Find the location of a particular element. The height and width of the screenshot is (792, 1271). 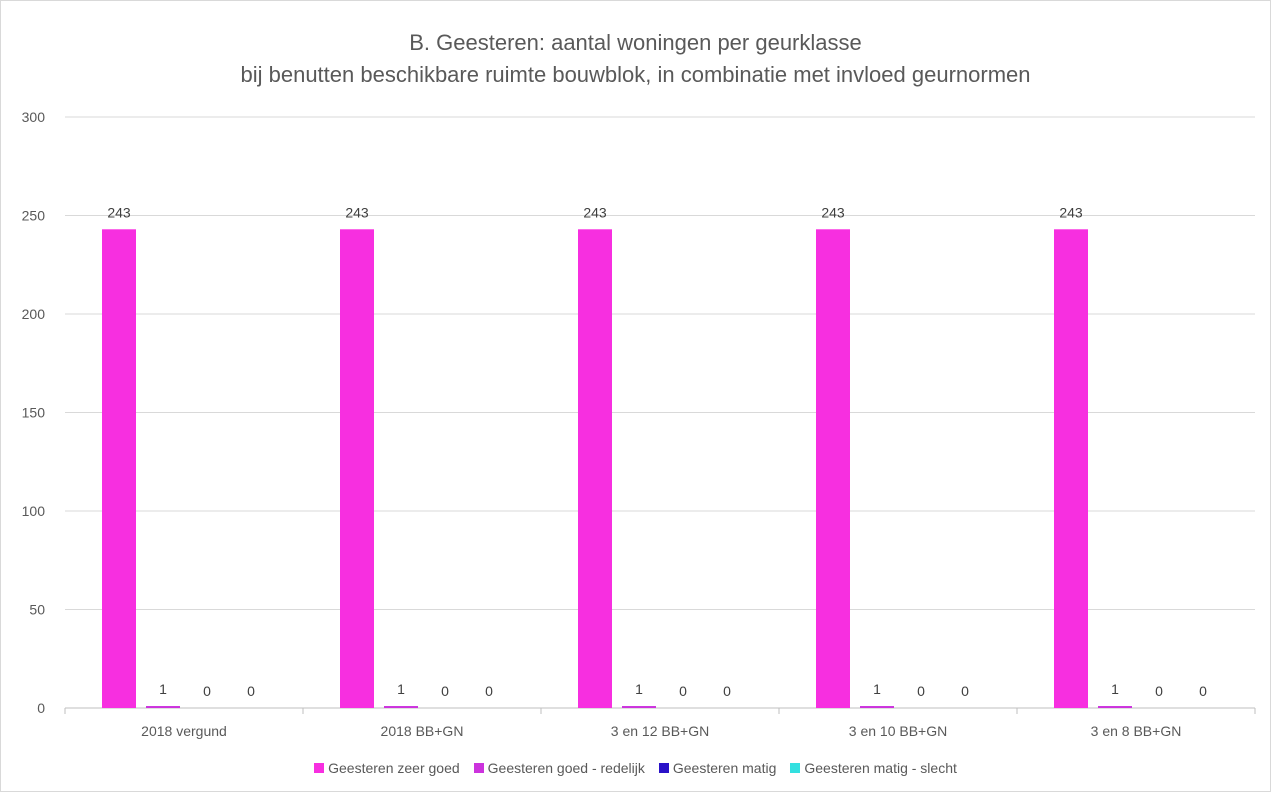

x-tick-label: 2018 BB+GN is located at coordinates (422, 731).